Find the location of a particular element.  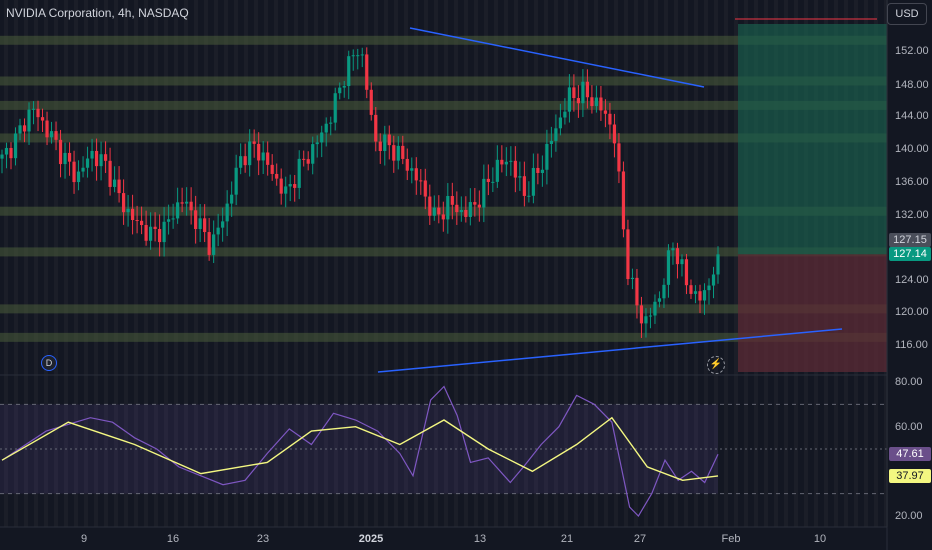

rsi-band is located at coordinates (359, 449).